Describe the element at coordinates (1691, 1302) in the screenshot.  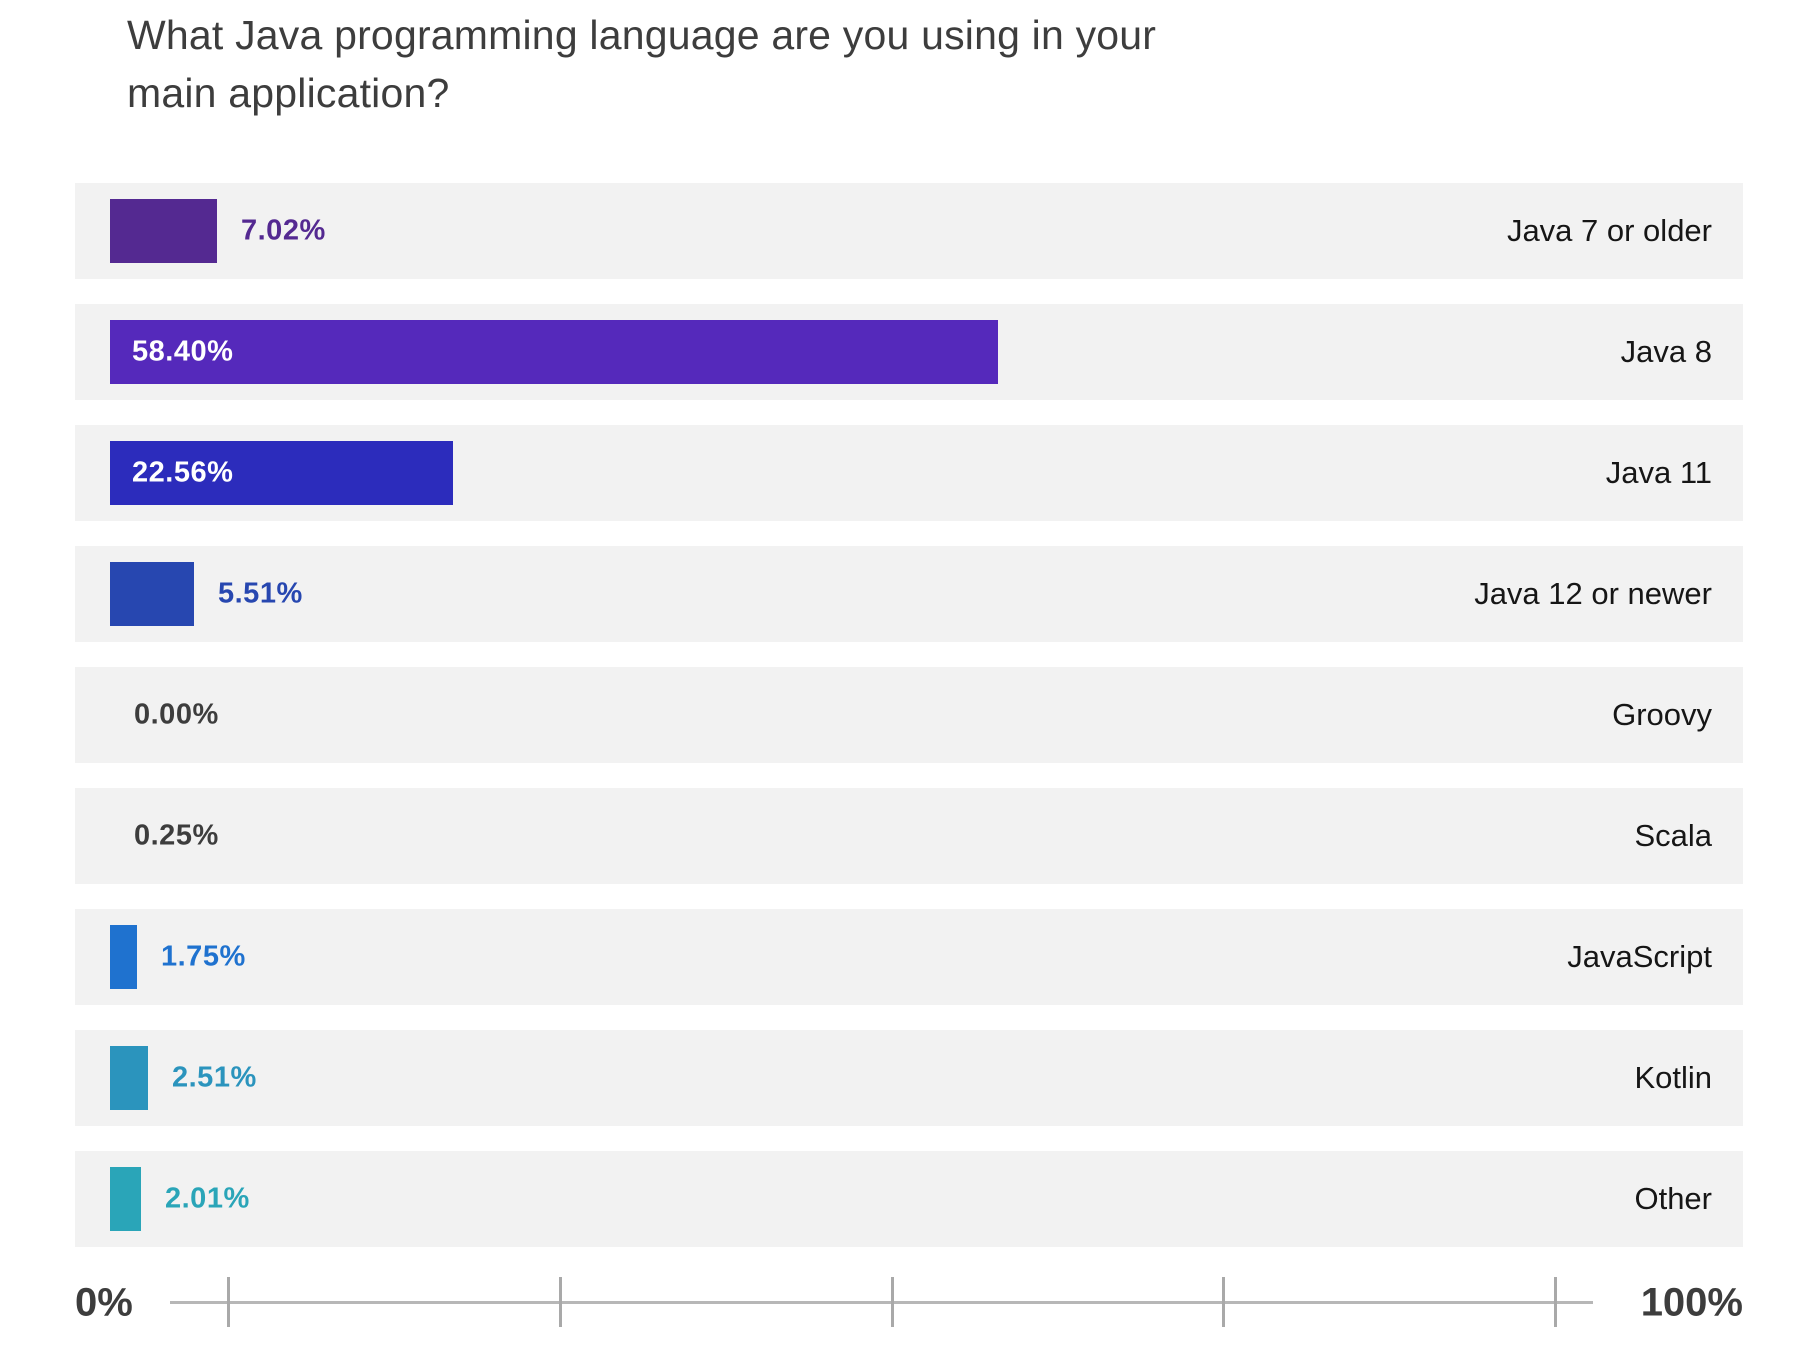
I see `axis-max-label: 100%` at that location.